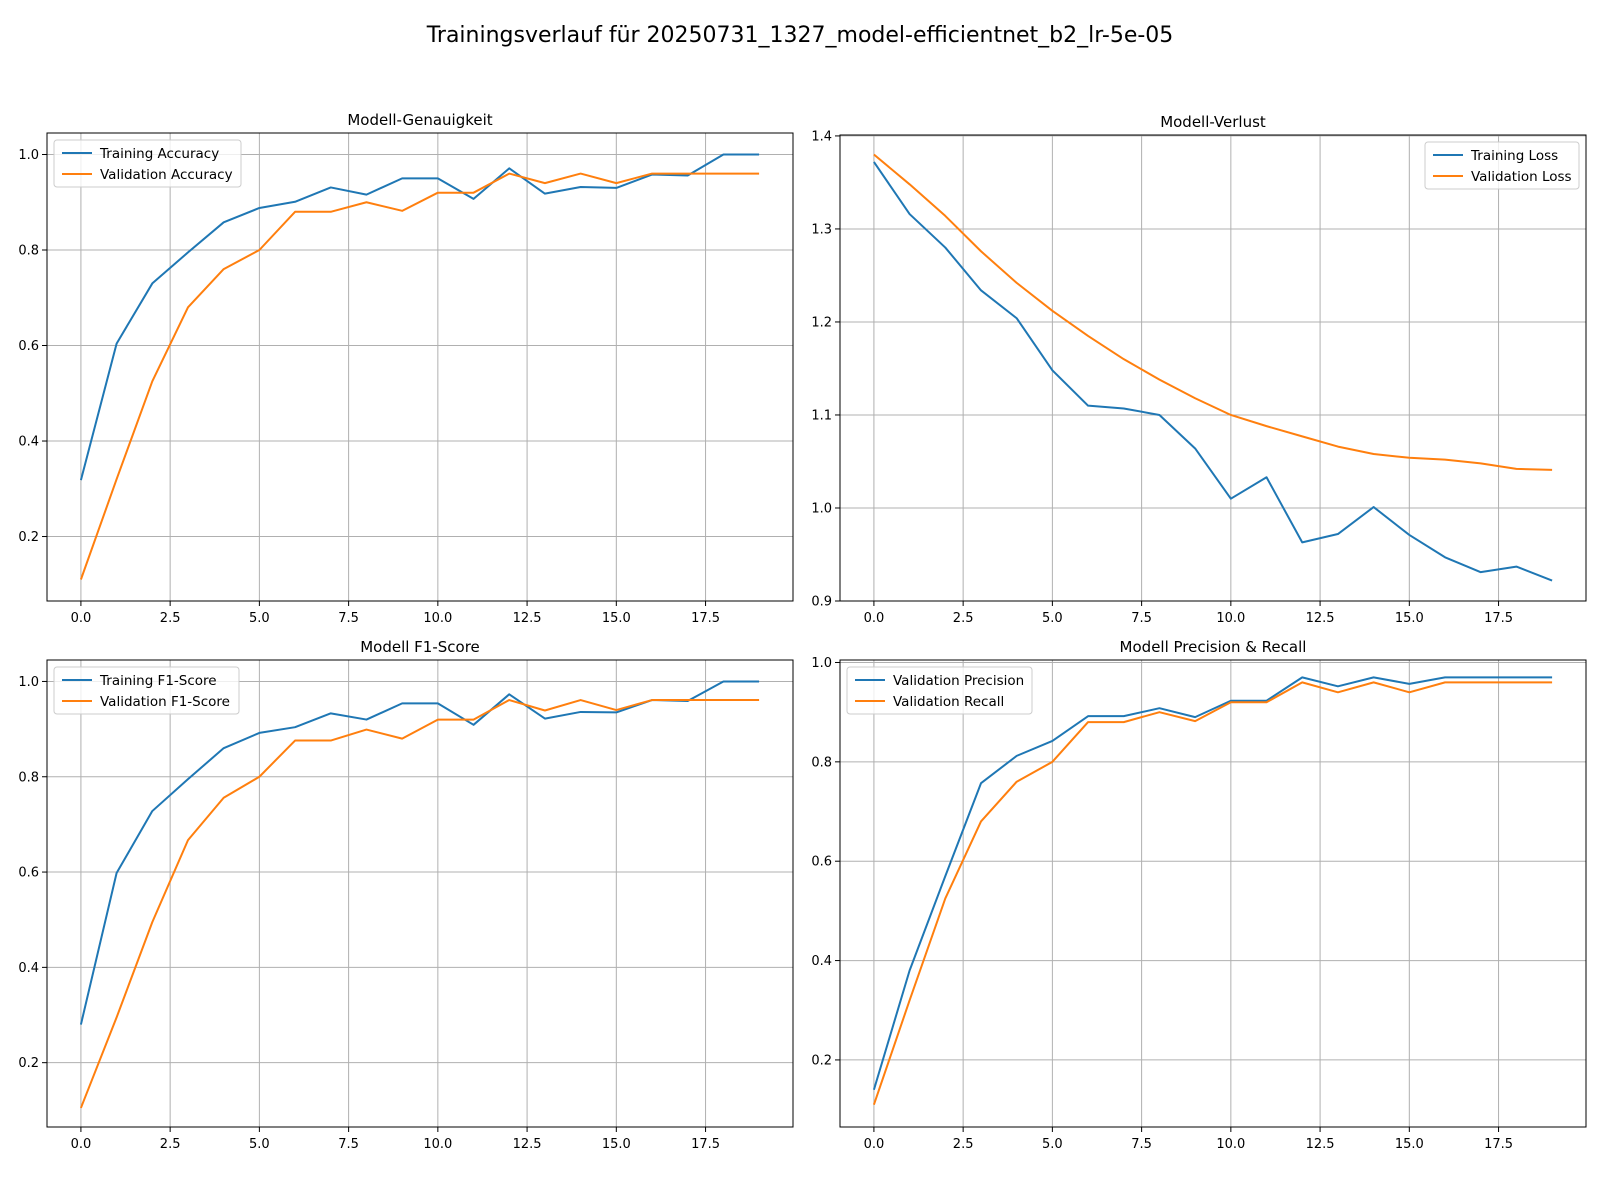 The width and height of the screenshot is (1600, 1200). What do you see at coordinates (1213, 647) in the screenshot?
I see `subplot-title: Modell Precision & Recall` at bounding box center [1213, 647].